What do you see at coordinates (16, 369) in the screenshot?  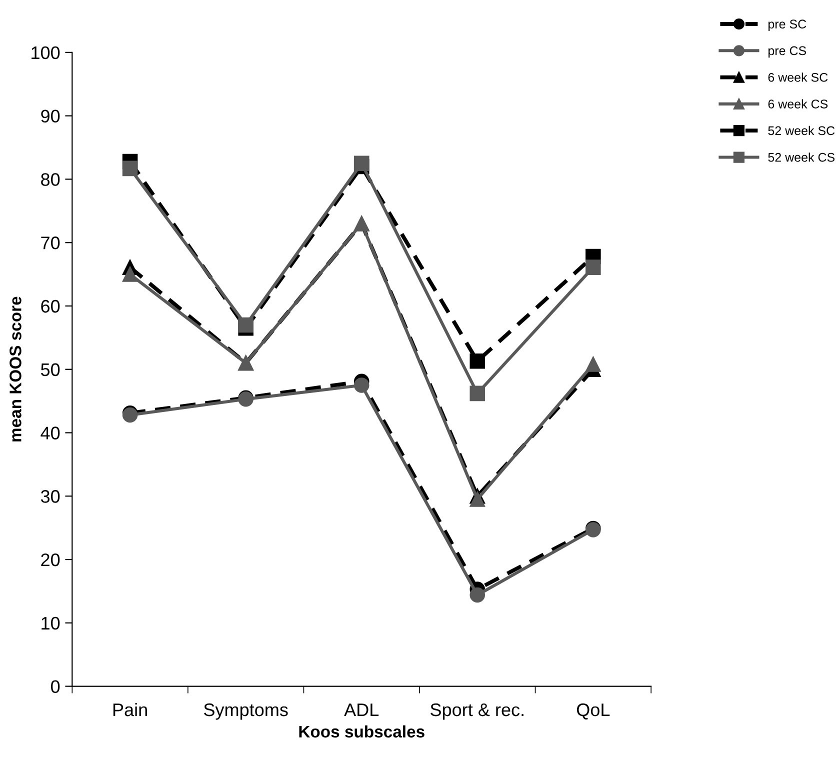 I see `y-axis-title: mean KOOS score` at bounding box center [16, 369].